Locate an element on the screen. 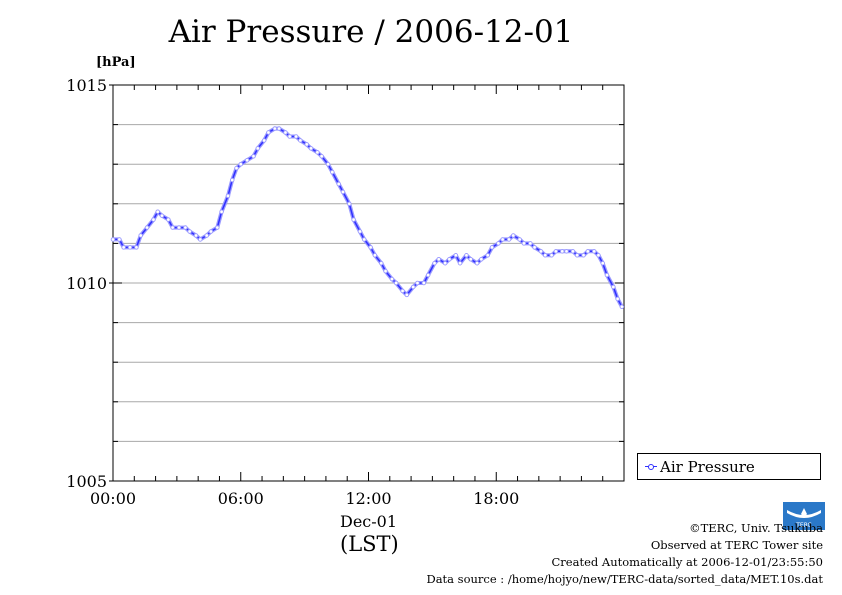 The image size is (842, 595). x-axis-title: (LST) is located at coordinates (369, 544).